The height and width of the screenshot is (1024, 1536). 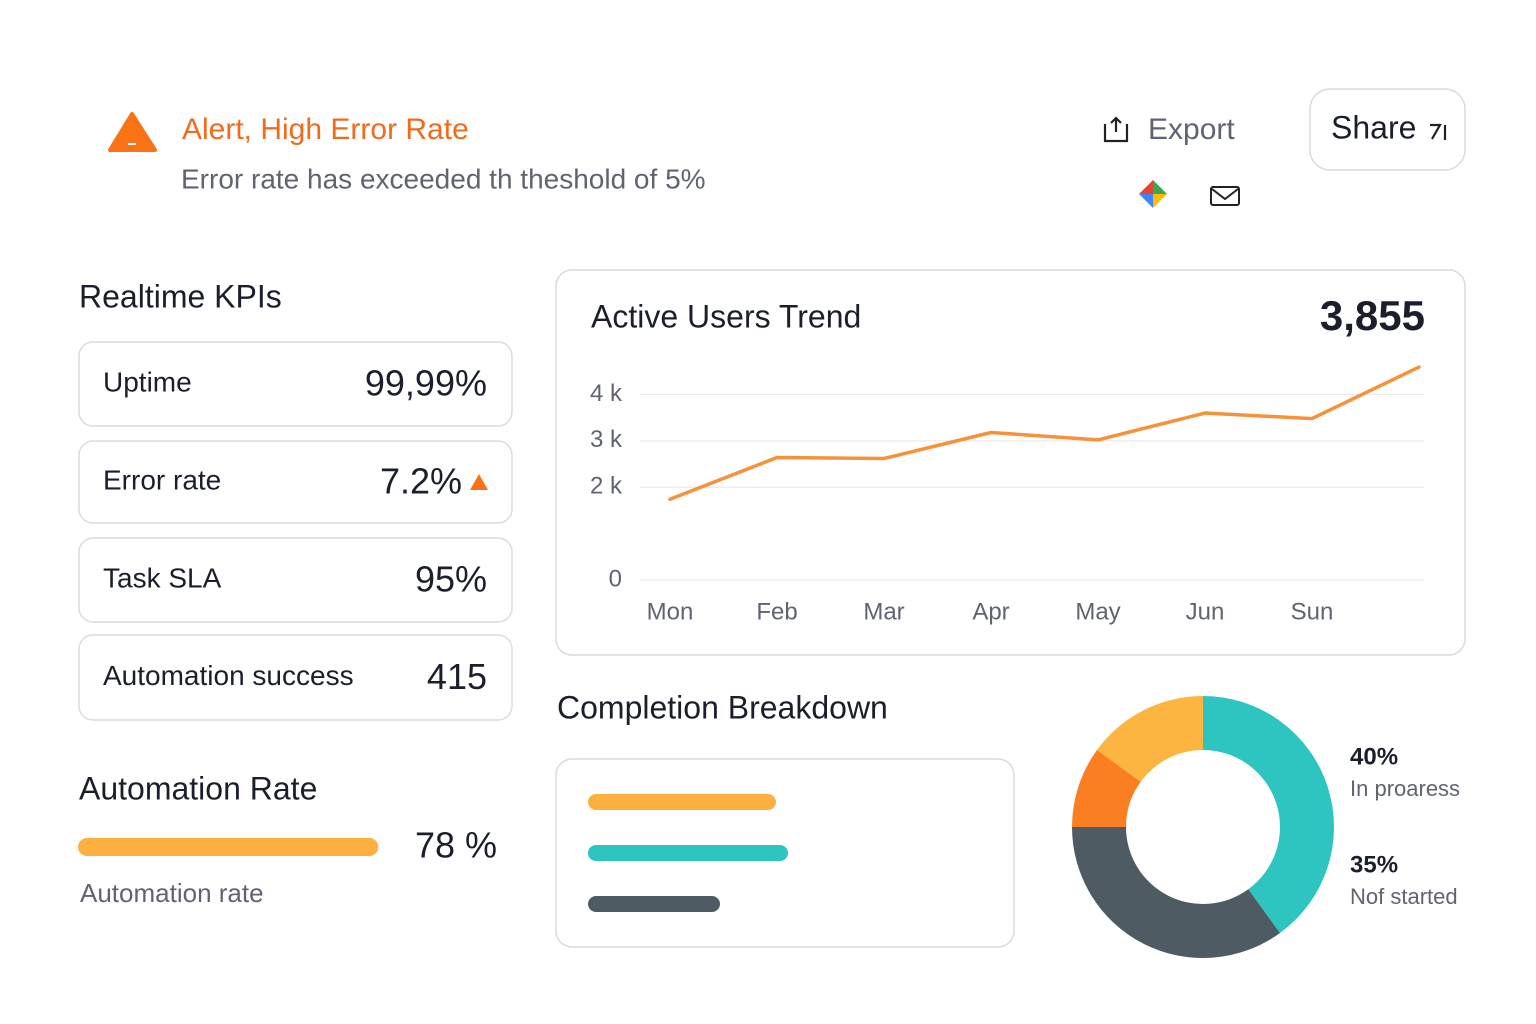 What do you see at coordinates (606, 439) in the screenshot?
I see `y-tick-label: 3 k` at bounding box center [606, 439].